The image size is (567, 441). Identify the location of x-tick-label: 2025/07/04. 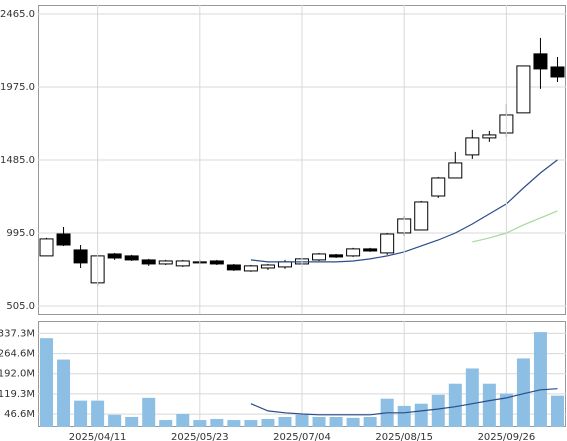
(302, 436).